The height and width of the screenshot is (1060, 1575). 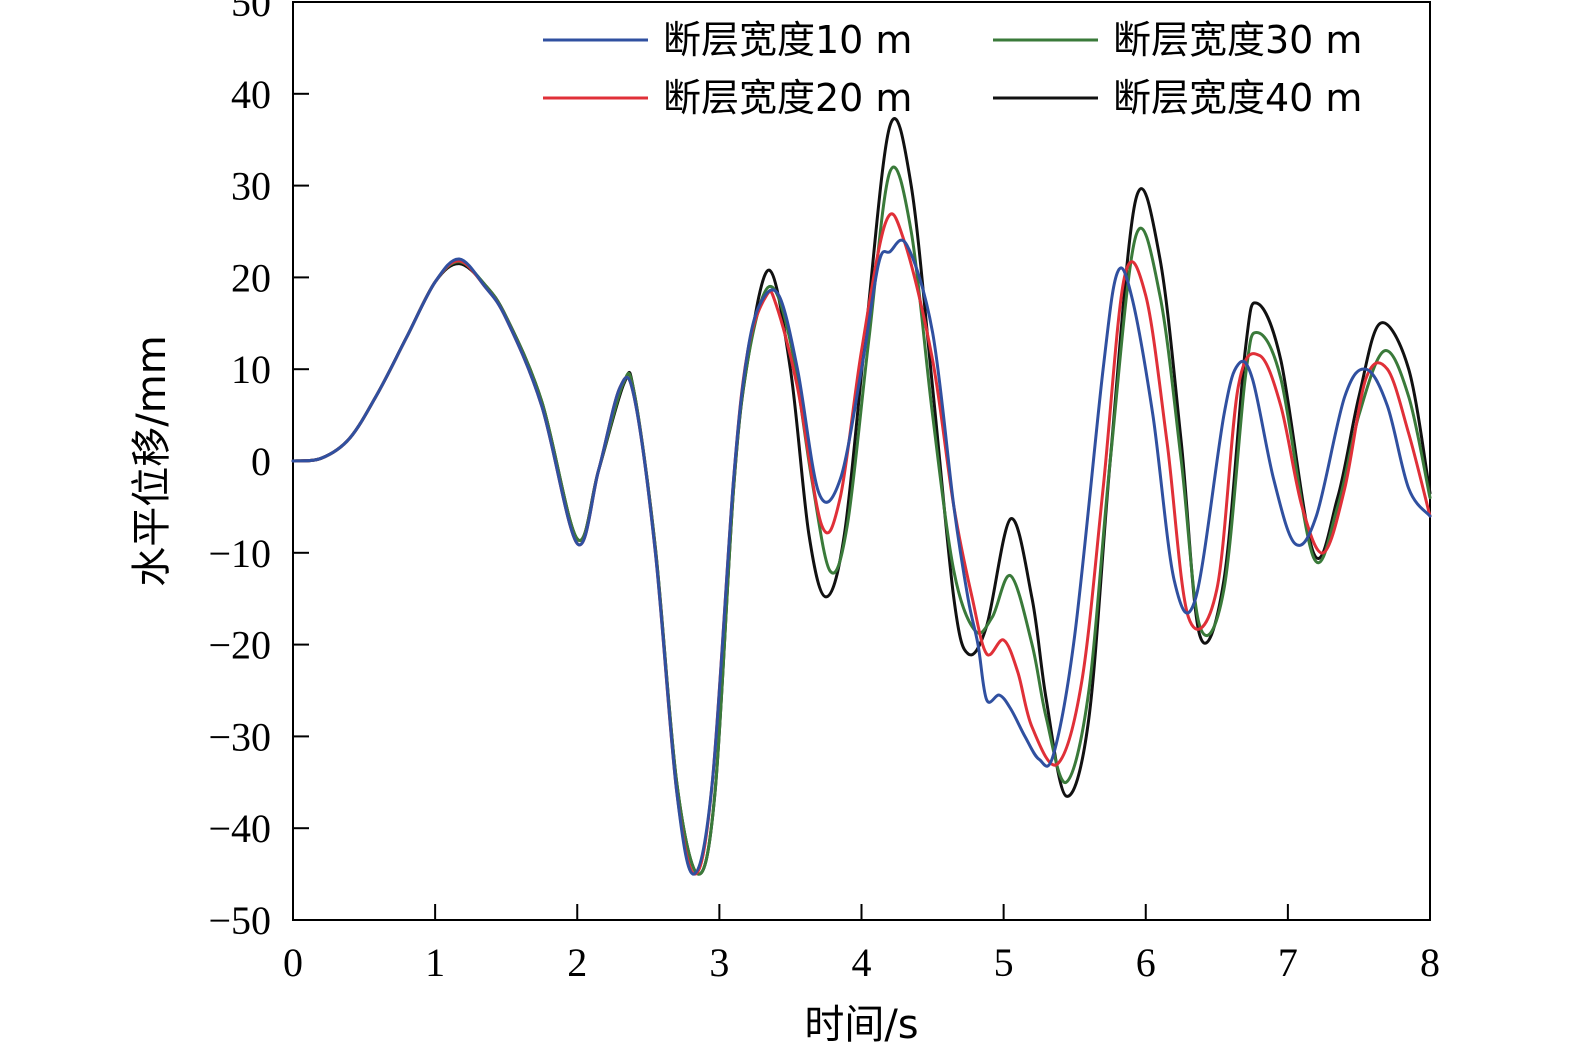 What do you see at coordinates (239, 645) in the screenshot?
I see `y-tick-label: −20` at bounding box center [239, 645].